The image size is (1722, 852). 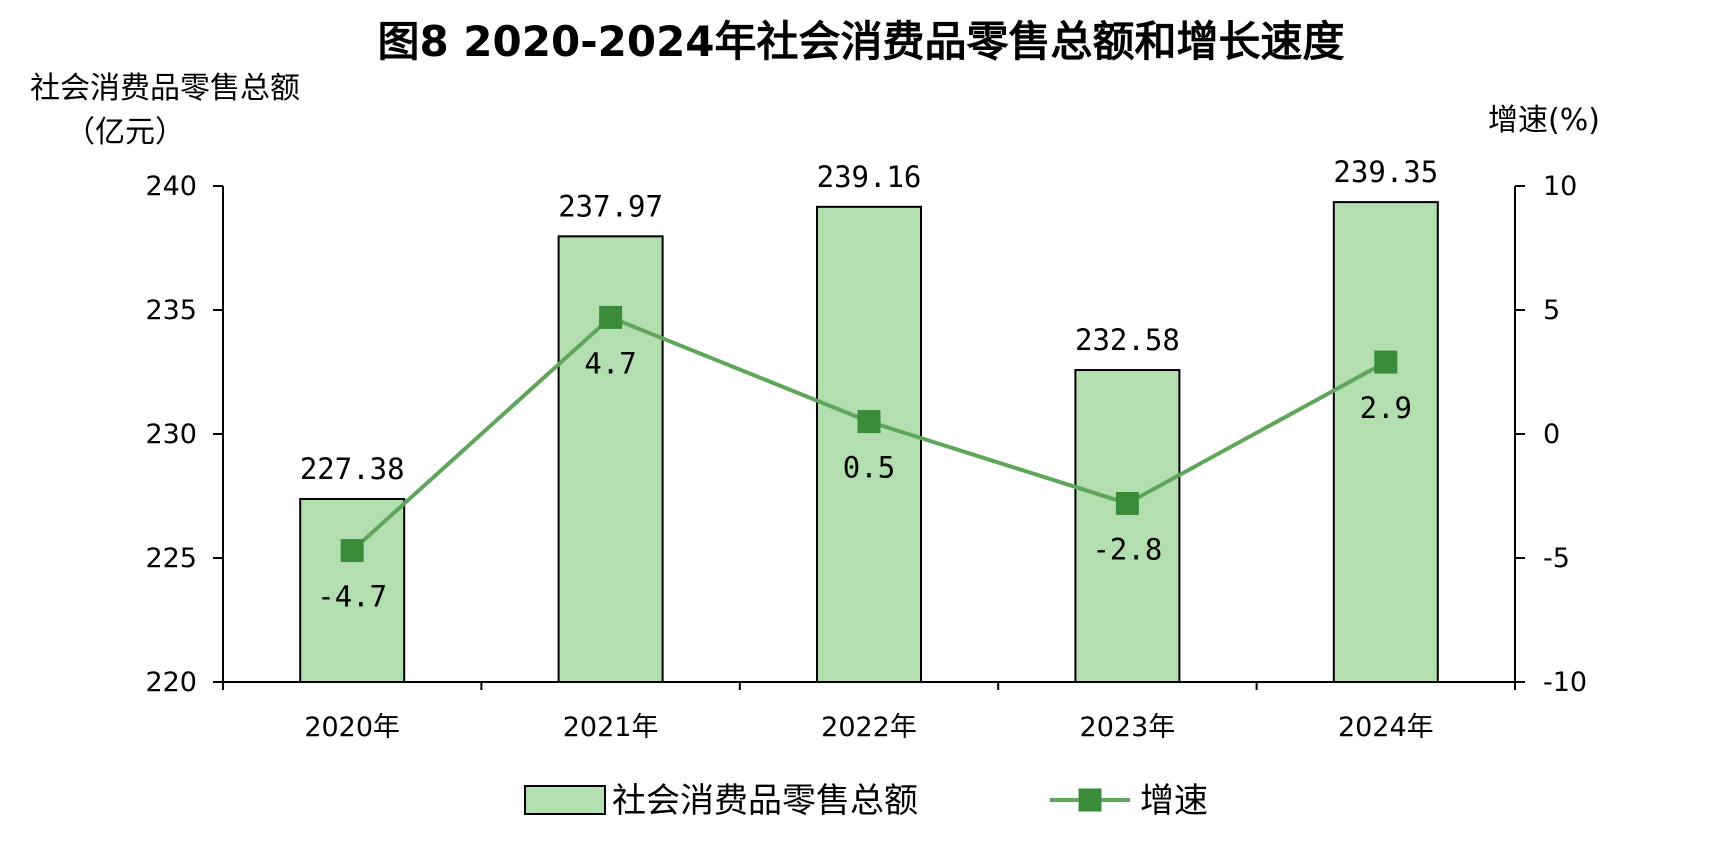 What do you see at coordinates (1560, 186) in the screenshot?
I see `y-right-tick-label: 10` at bounding box center [1560, 186].